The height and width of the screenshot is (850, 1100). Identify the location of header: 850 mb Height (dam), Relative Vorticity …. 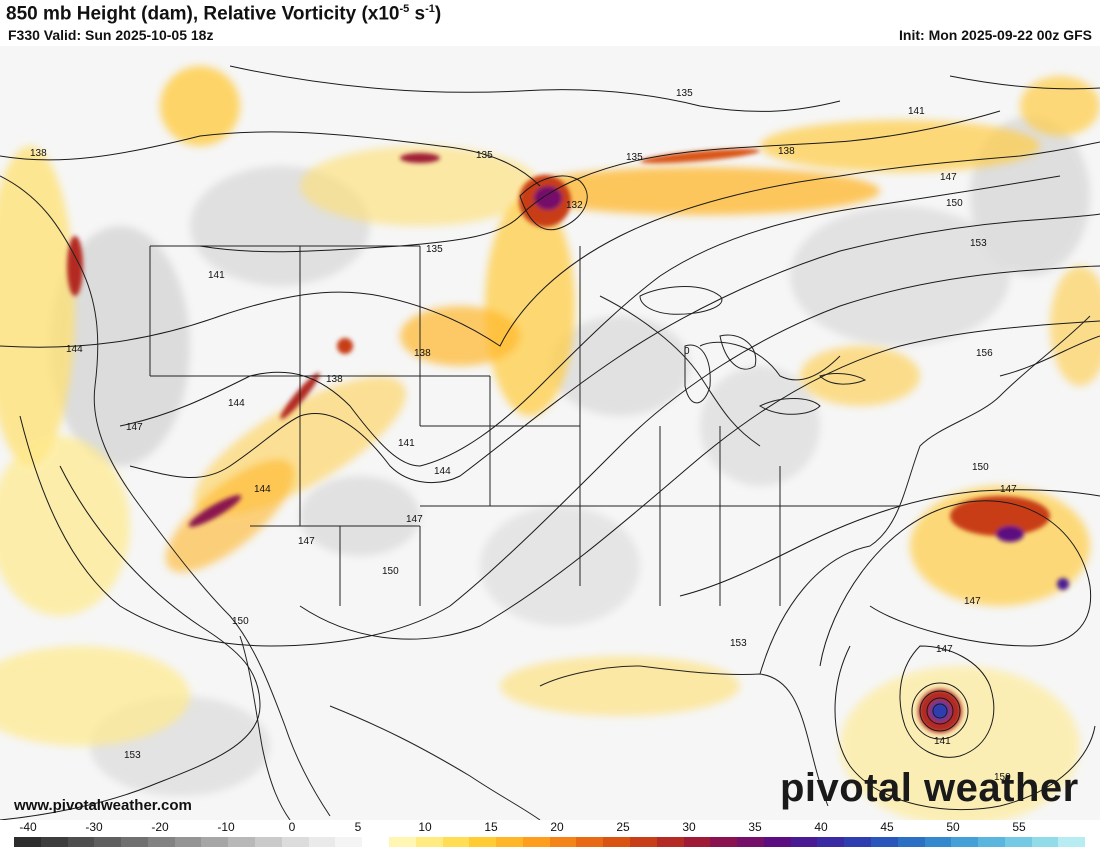
(550, 23).